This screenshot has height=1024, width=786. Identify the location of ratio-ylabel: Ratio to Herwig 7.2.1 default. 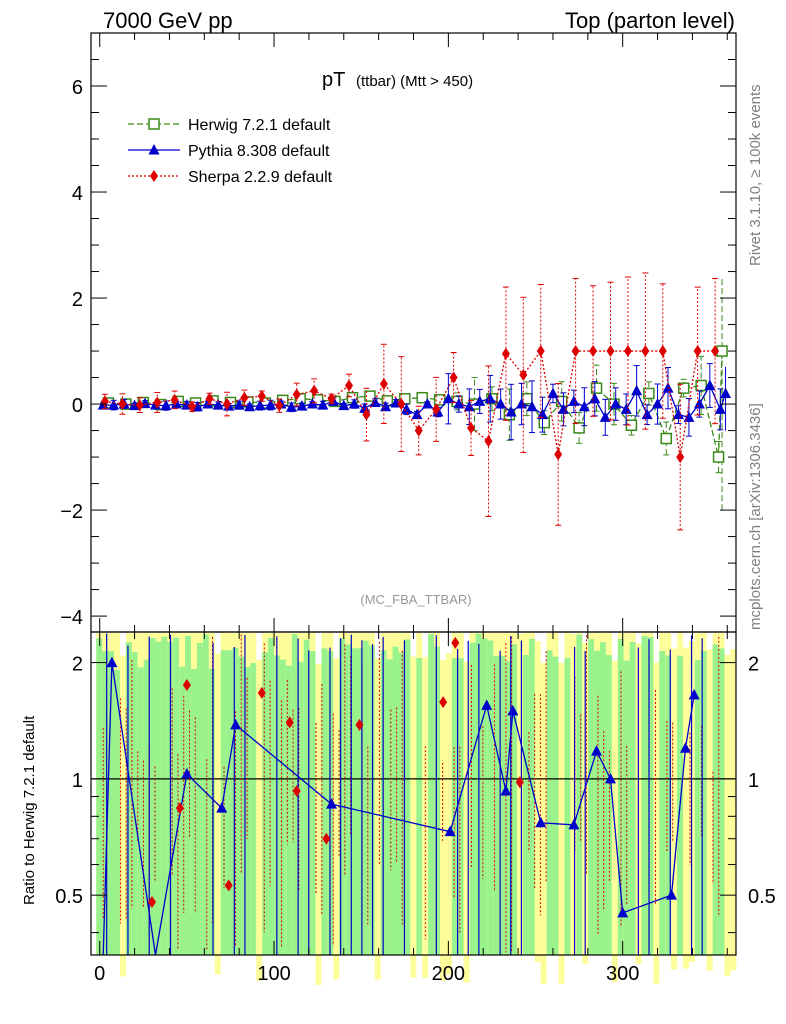
(29, 810).